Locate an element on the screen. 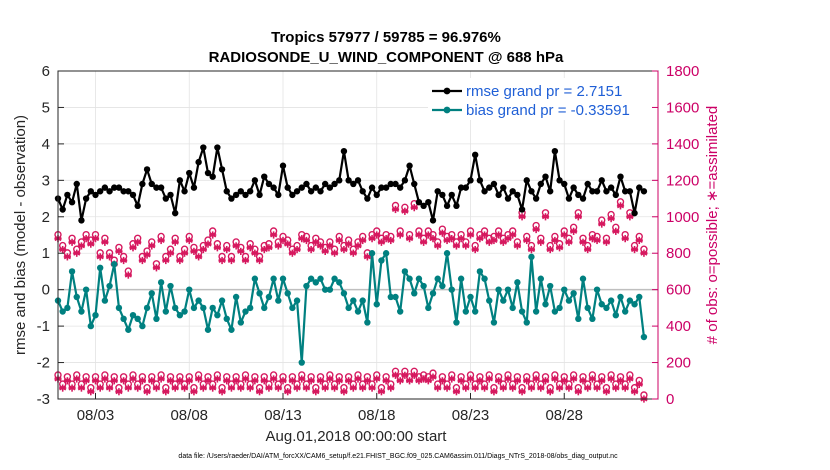  y2-tick-label: 1800 is located at coordinates (682, 71).